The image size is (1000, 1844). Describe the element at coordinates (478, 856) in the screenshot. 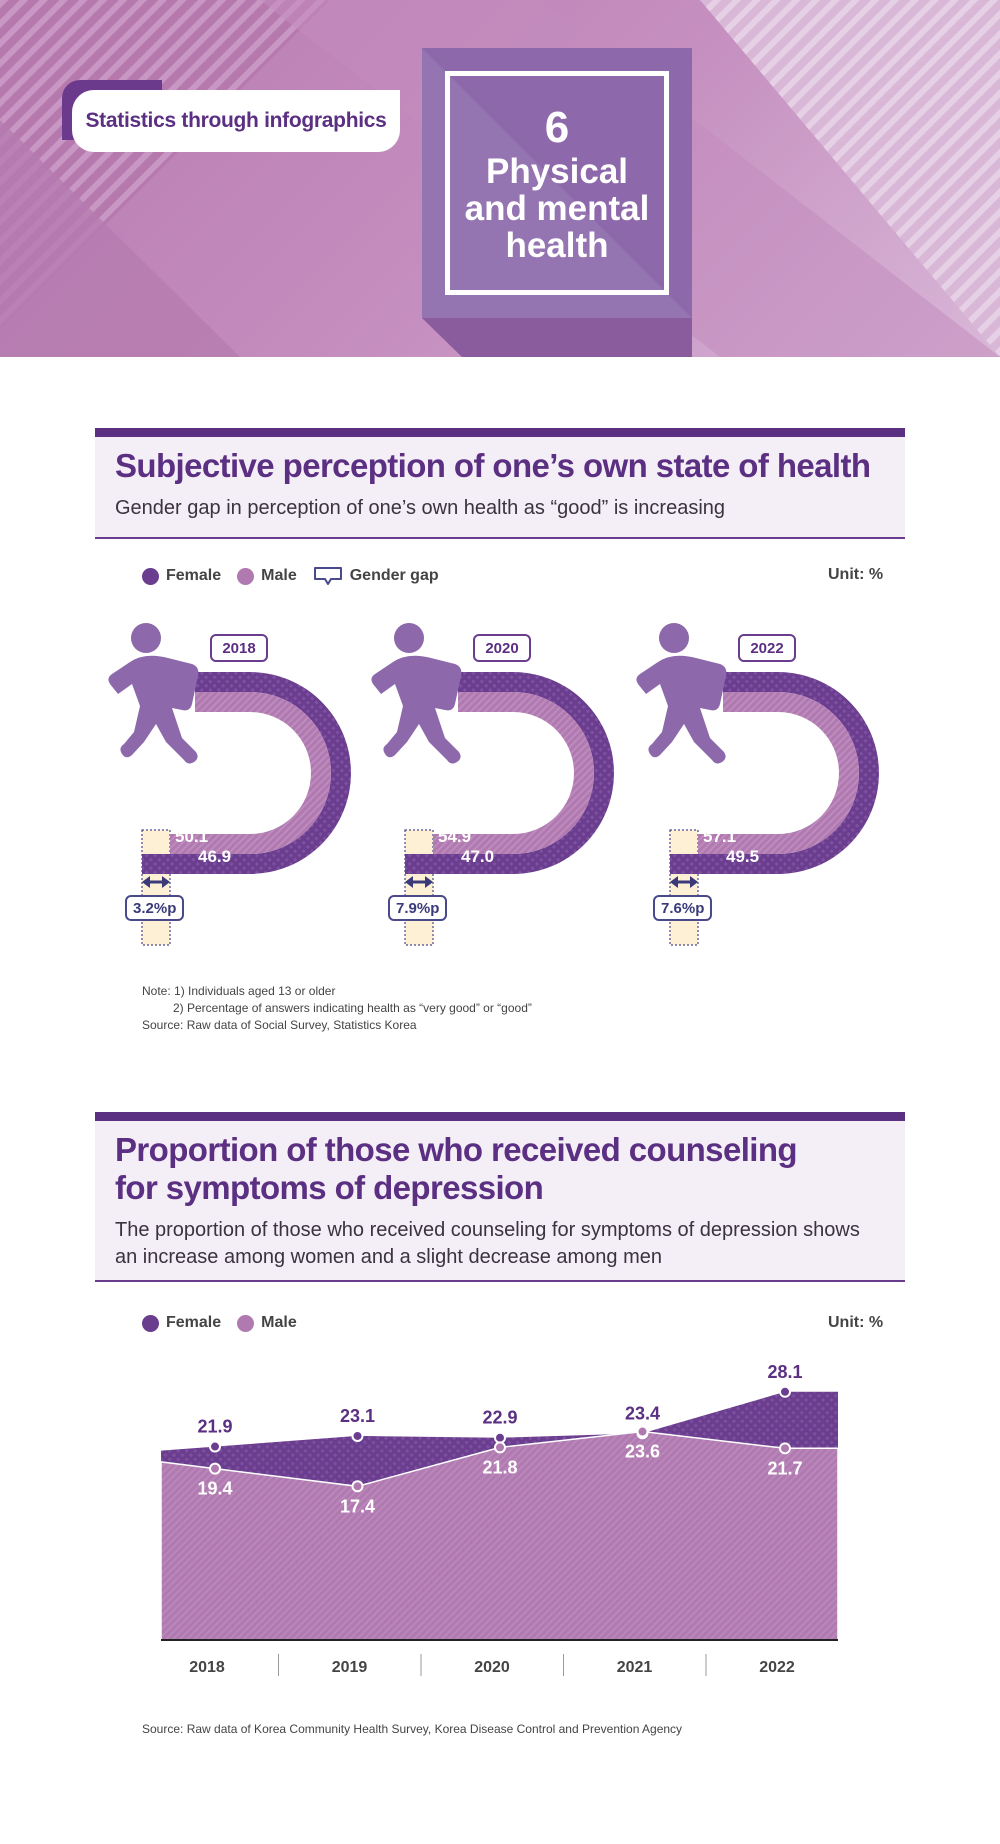

I see `male-value-label: 47.0` at that location.